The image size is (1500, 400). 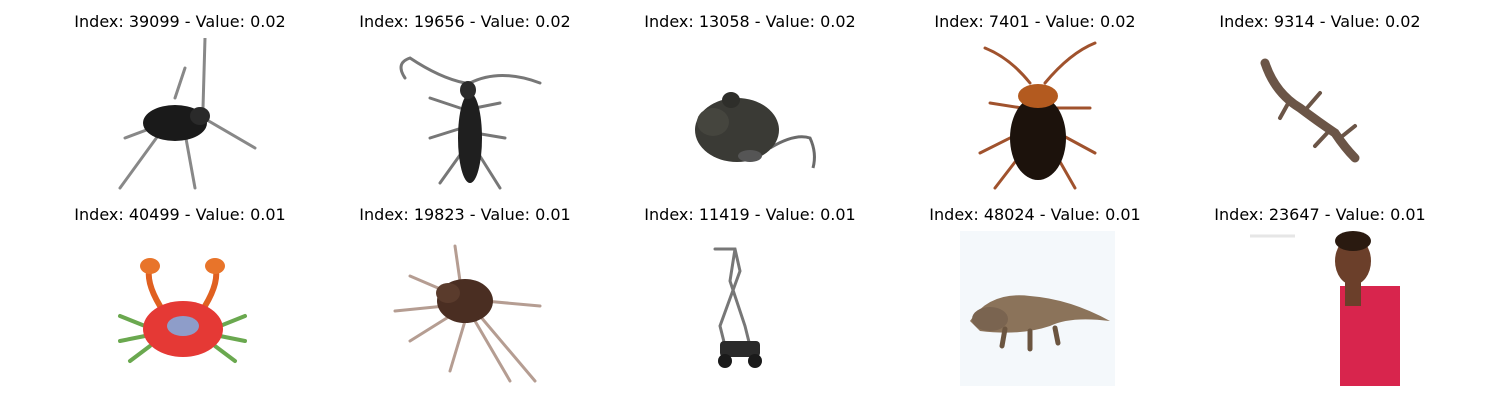 I want to click on rat-image, so click(x=752, y=115).